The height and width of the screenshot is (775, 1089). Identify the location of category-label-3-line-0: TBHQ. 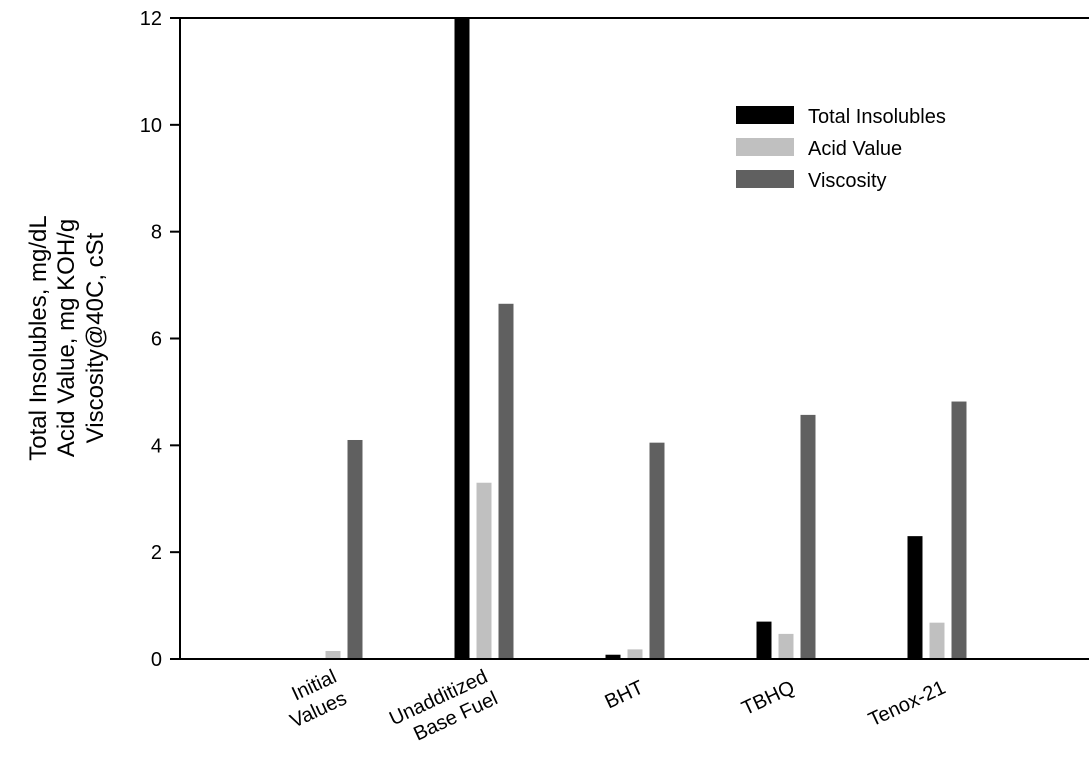
(768, 698).